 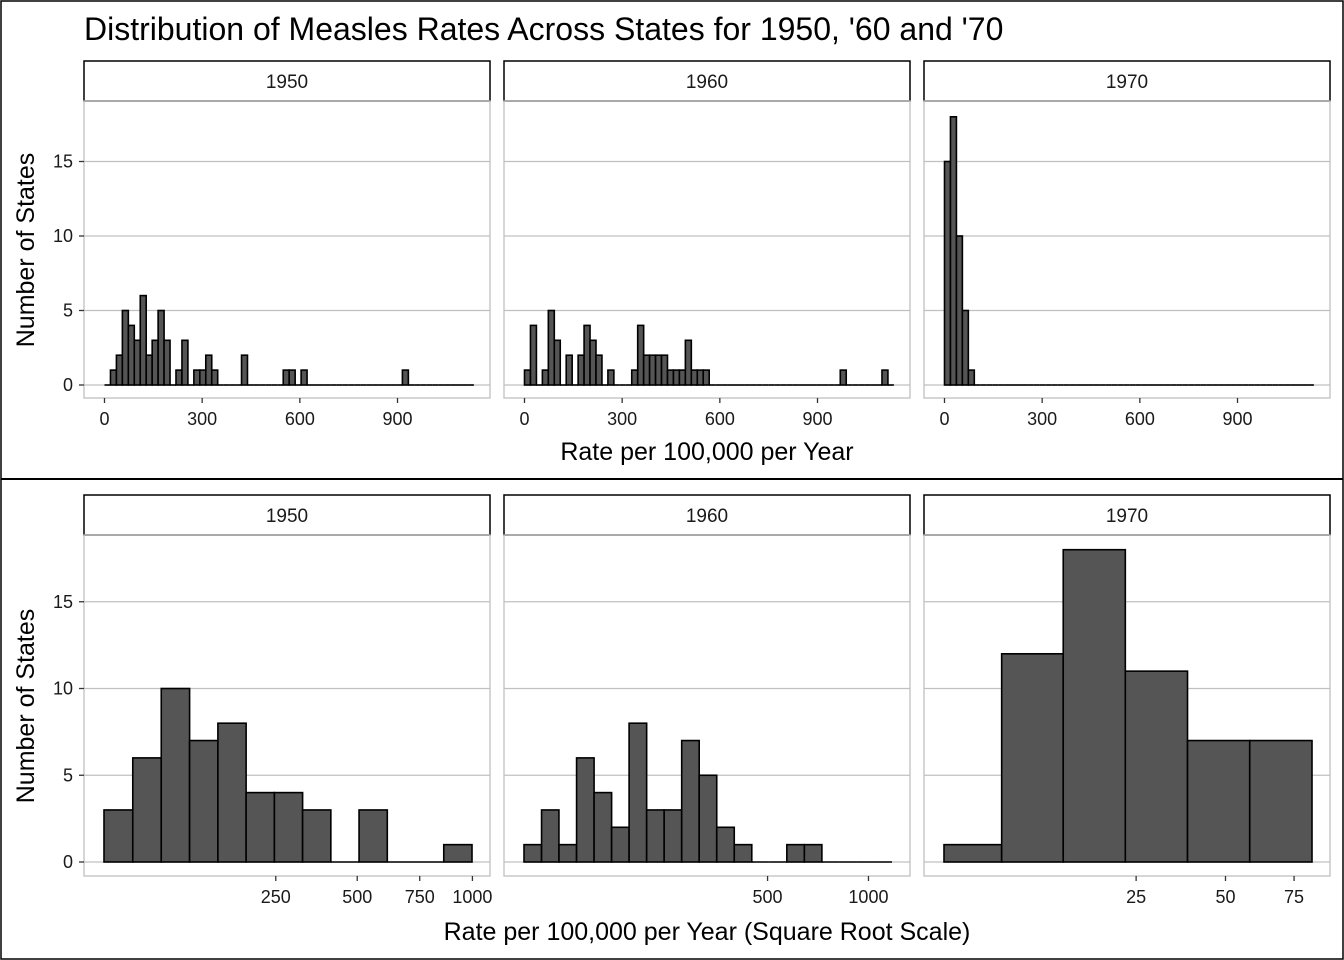 What do you see at coordinates (68, 385) in the screenshot?
I see `y-tick-label: 0` at bounding box center [68, 385].